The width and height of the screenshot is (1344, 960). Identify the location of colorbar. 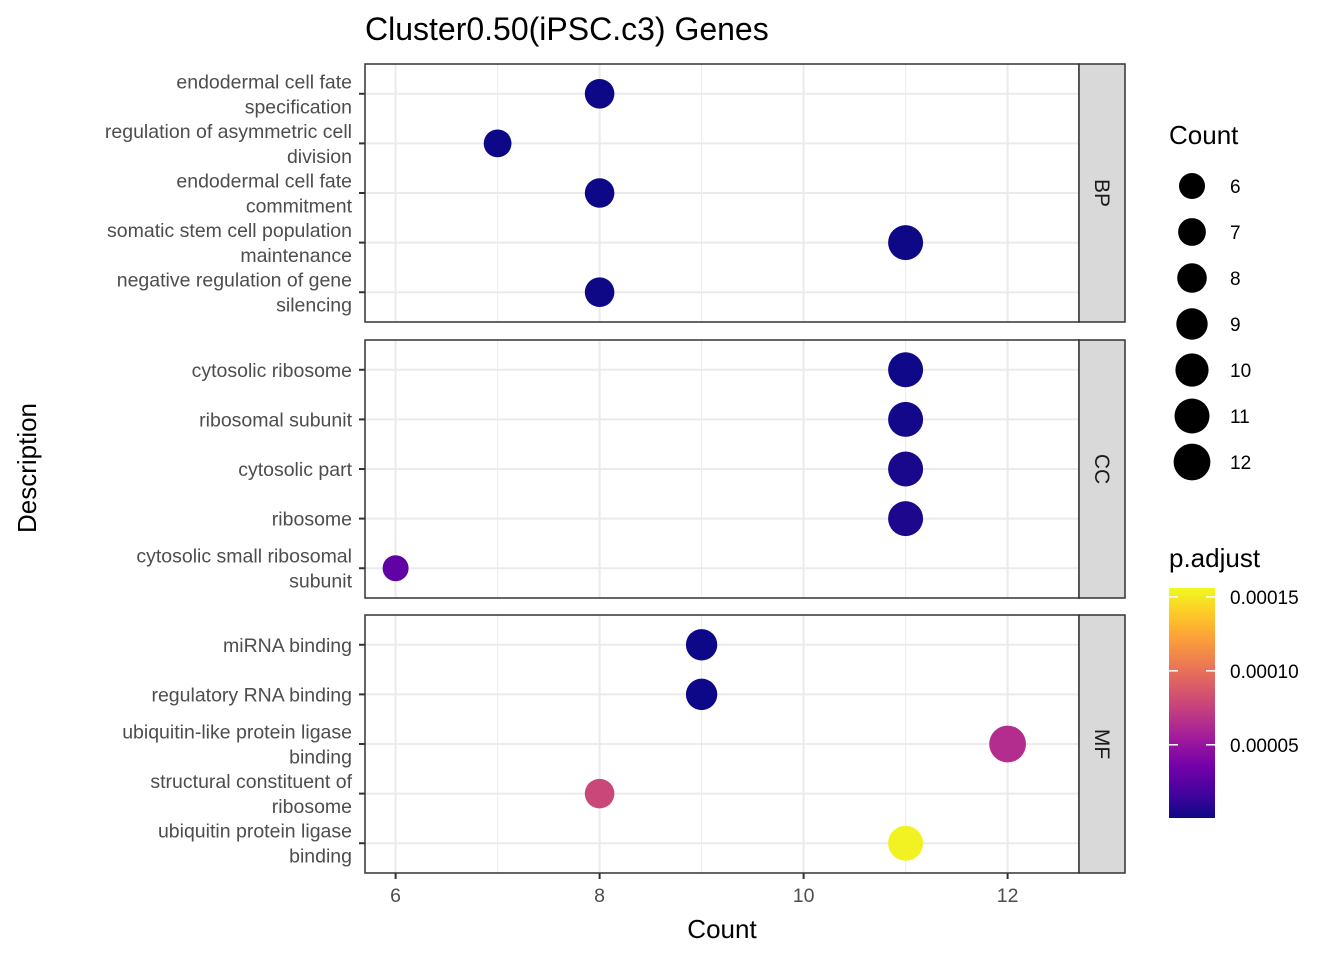
(1192, 703).